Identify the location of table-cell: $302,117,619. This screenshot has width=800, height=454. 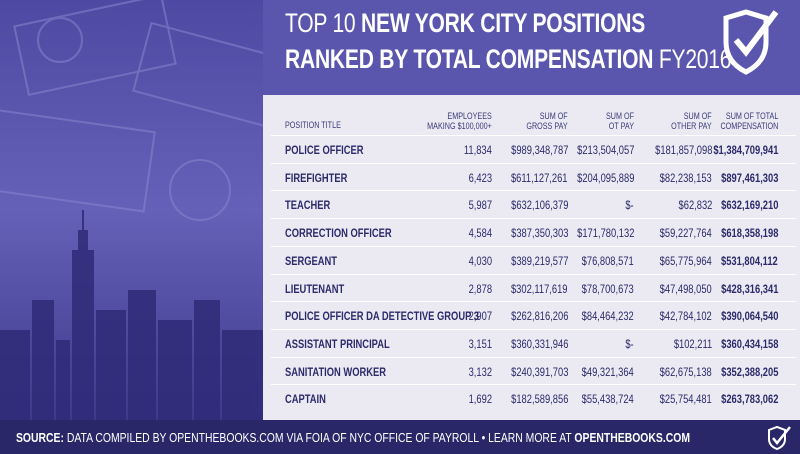
(539, 288).